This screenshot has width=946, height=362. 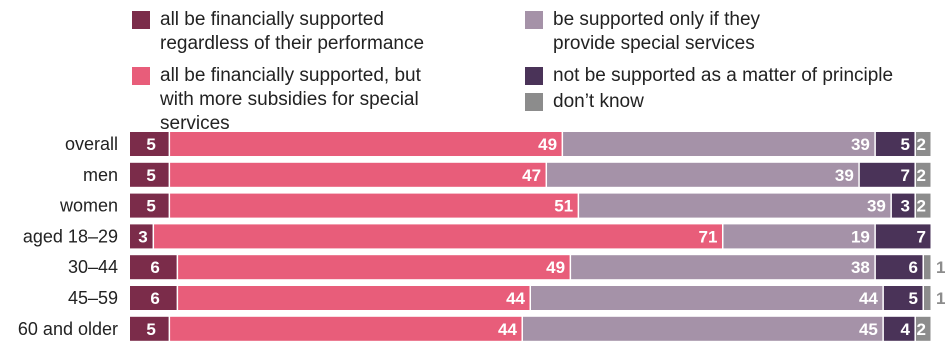 I want to click on data-label: 71, so click(x=708, y=236).